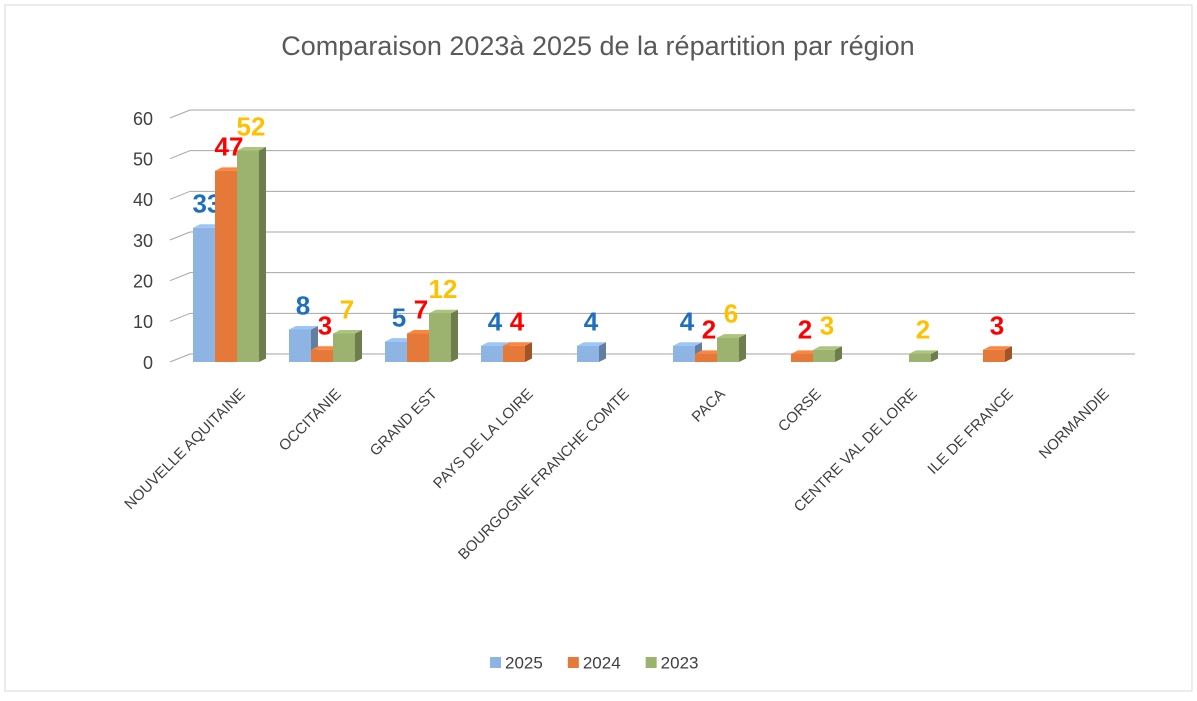 The height and width of the screenshot is (701, 1197). Describe the element at coordinates (602, 662) in the screenshot. I see `legend-label: 2024` at that location.